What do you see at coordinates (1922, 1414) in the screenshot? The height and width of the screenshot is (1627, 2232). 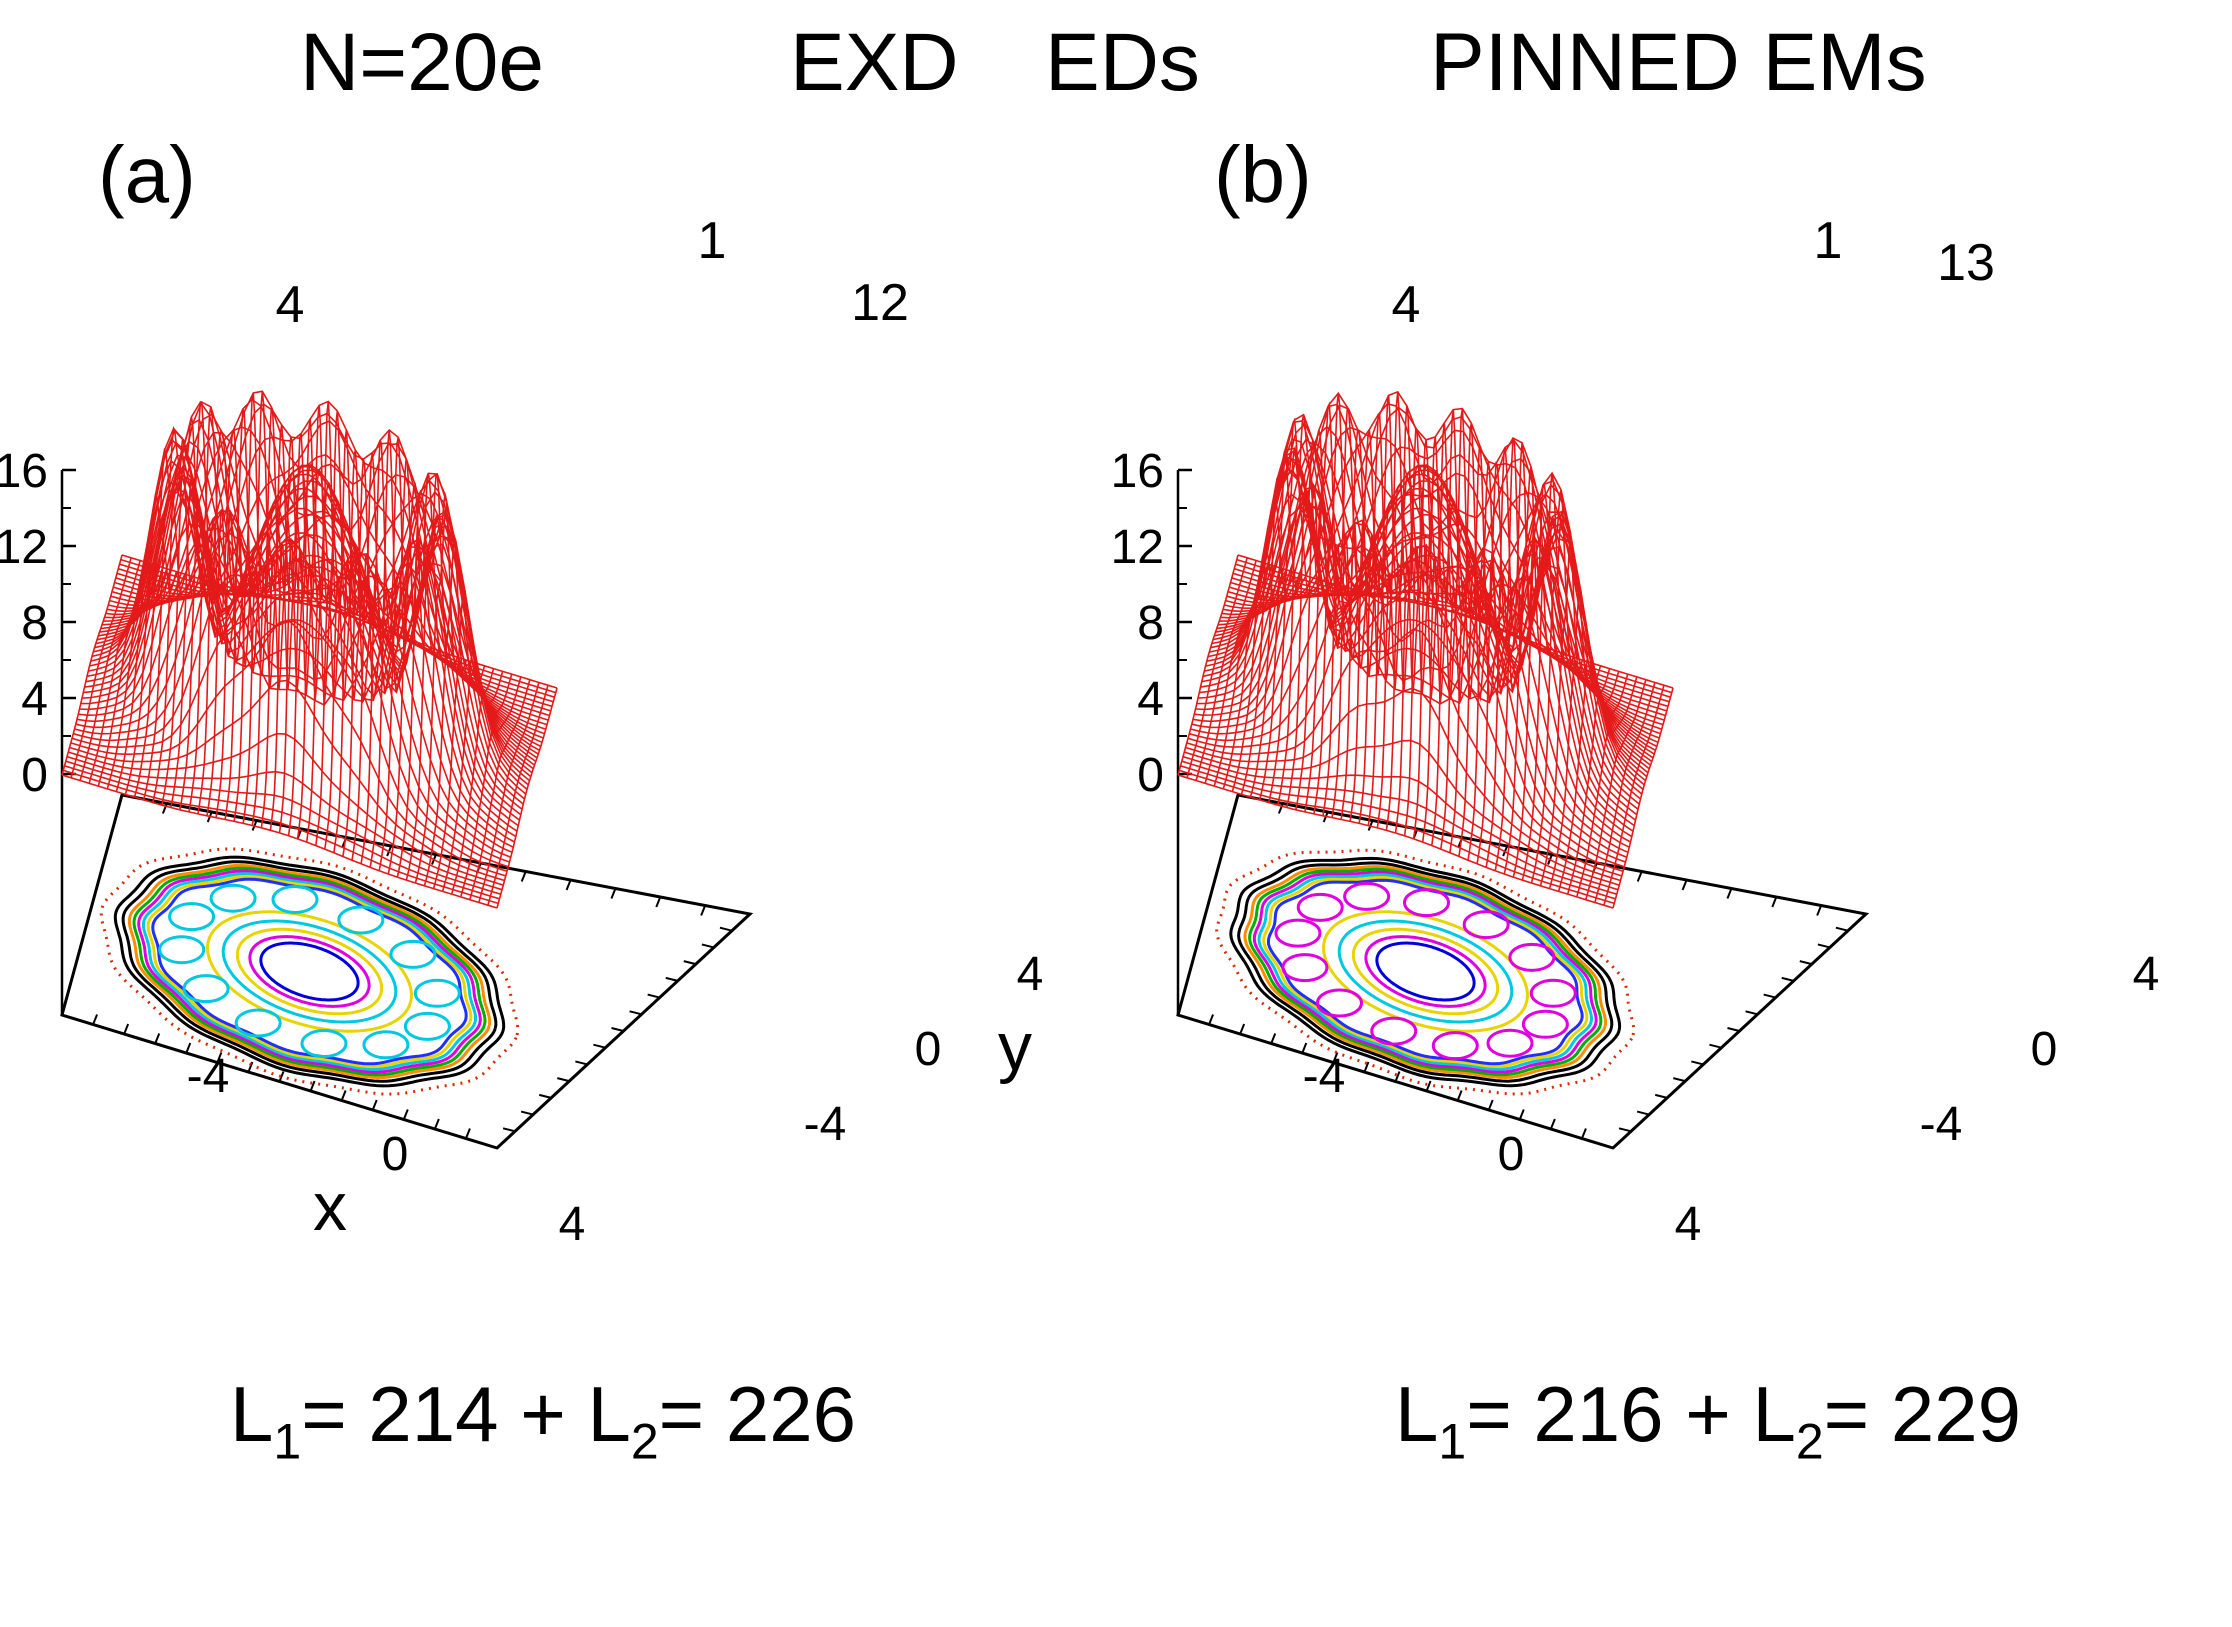 I see `footer-b-l2-value: = 229` at bounding box center [1922, 1414].